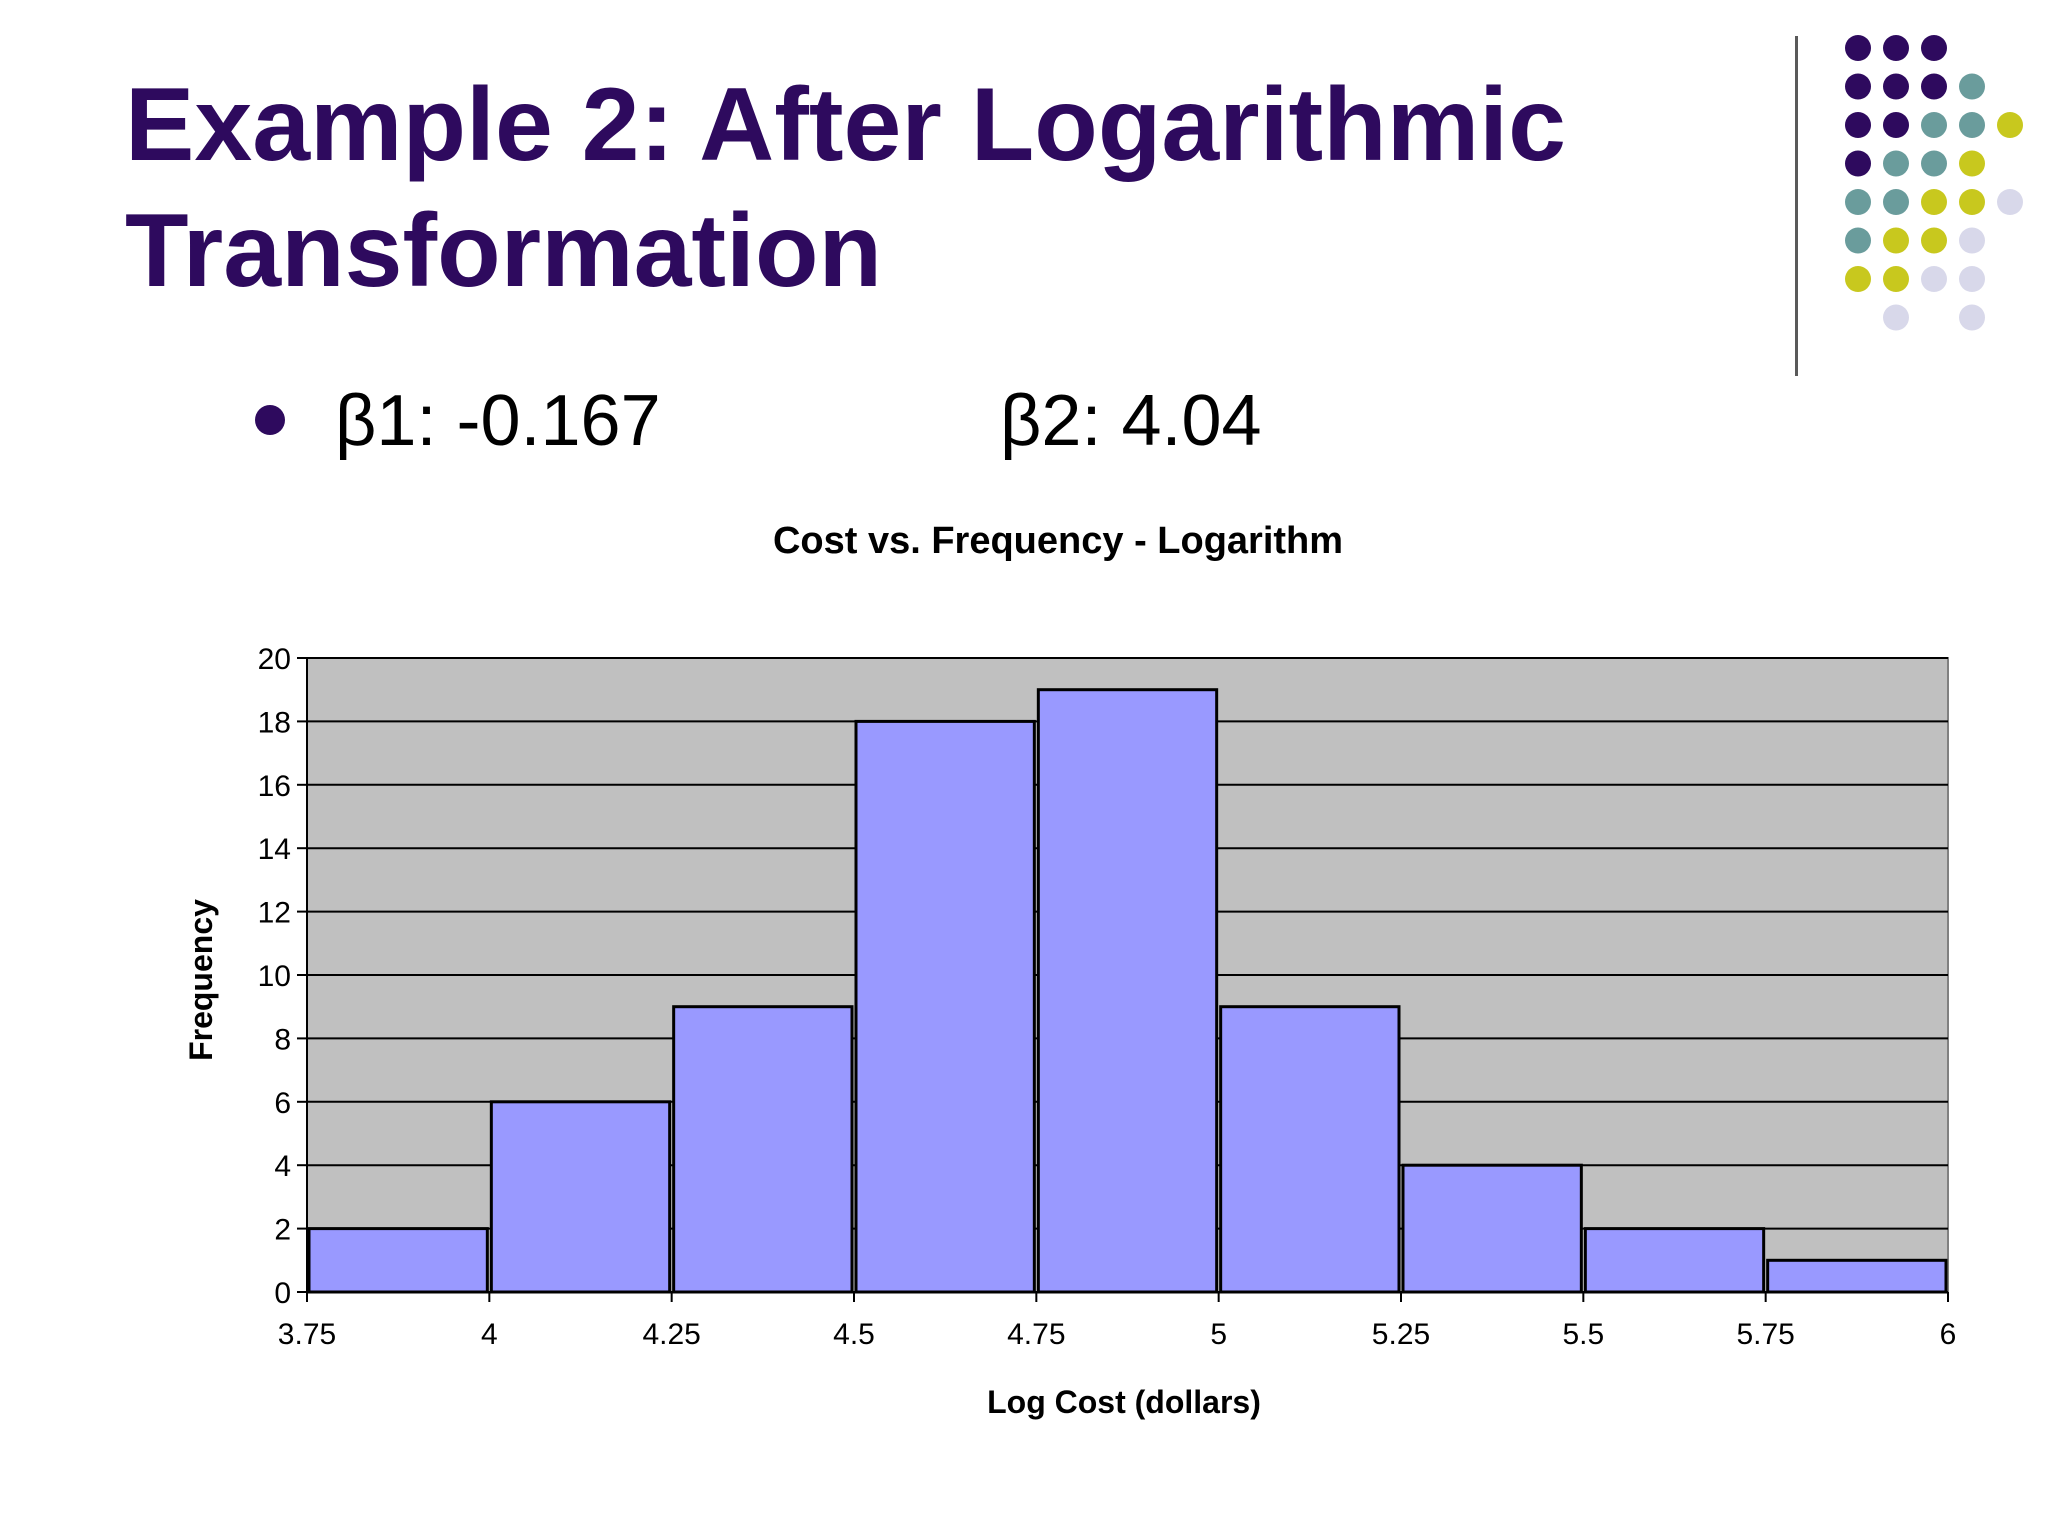  I want to click on y-tick-label: 14, so click(274, 849).